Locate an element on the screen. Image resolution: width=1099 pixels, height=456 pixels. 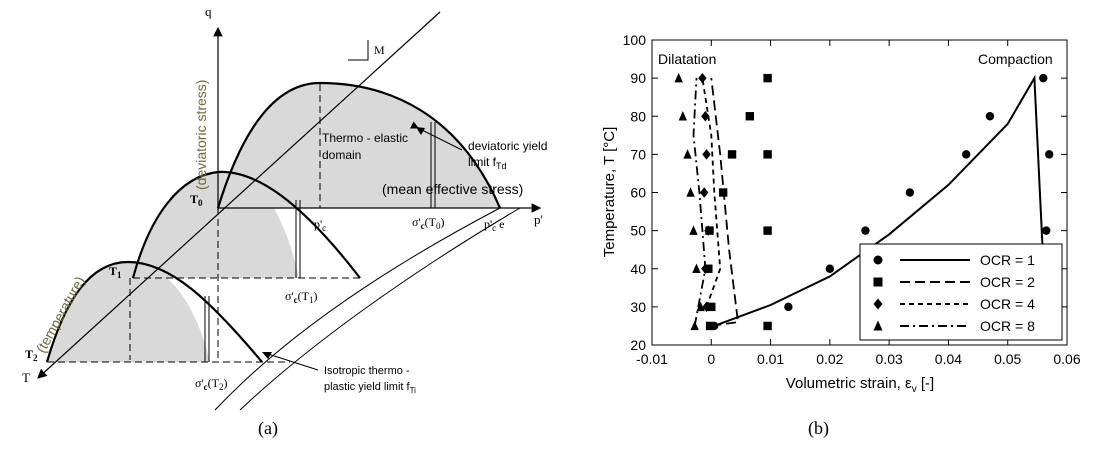
T2-label: T2 is located at coordinates (31, 355).